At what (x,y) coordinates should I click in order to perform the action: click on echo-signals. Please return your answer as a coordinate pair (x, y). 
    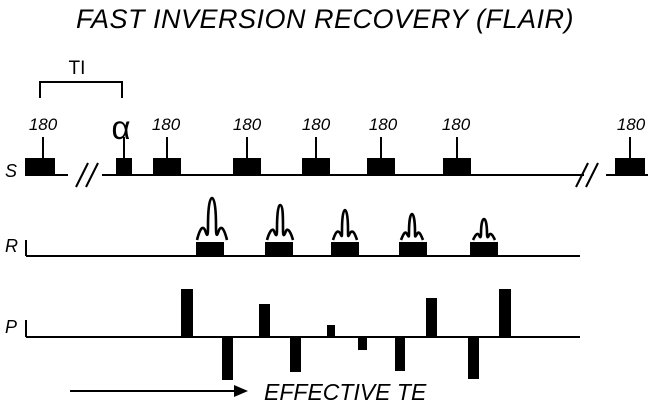
    Looking at the image, I should click on (346, 218).